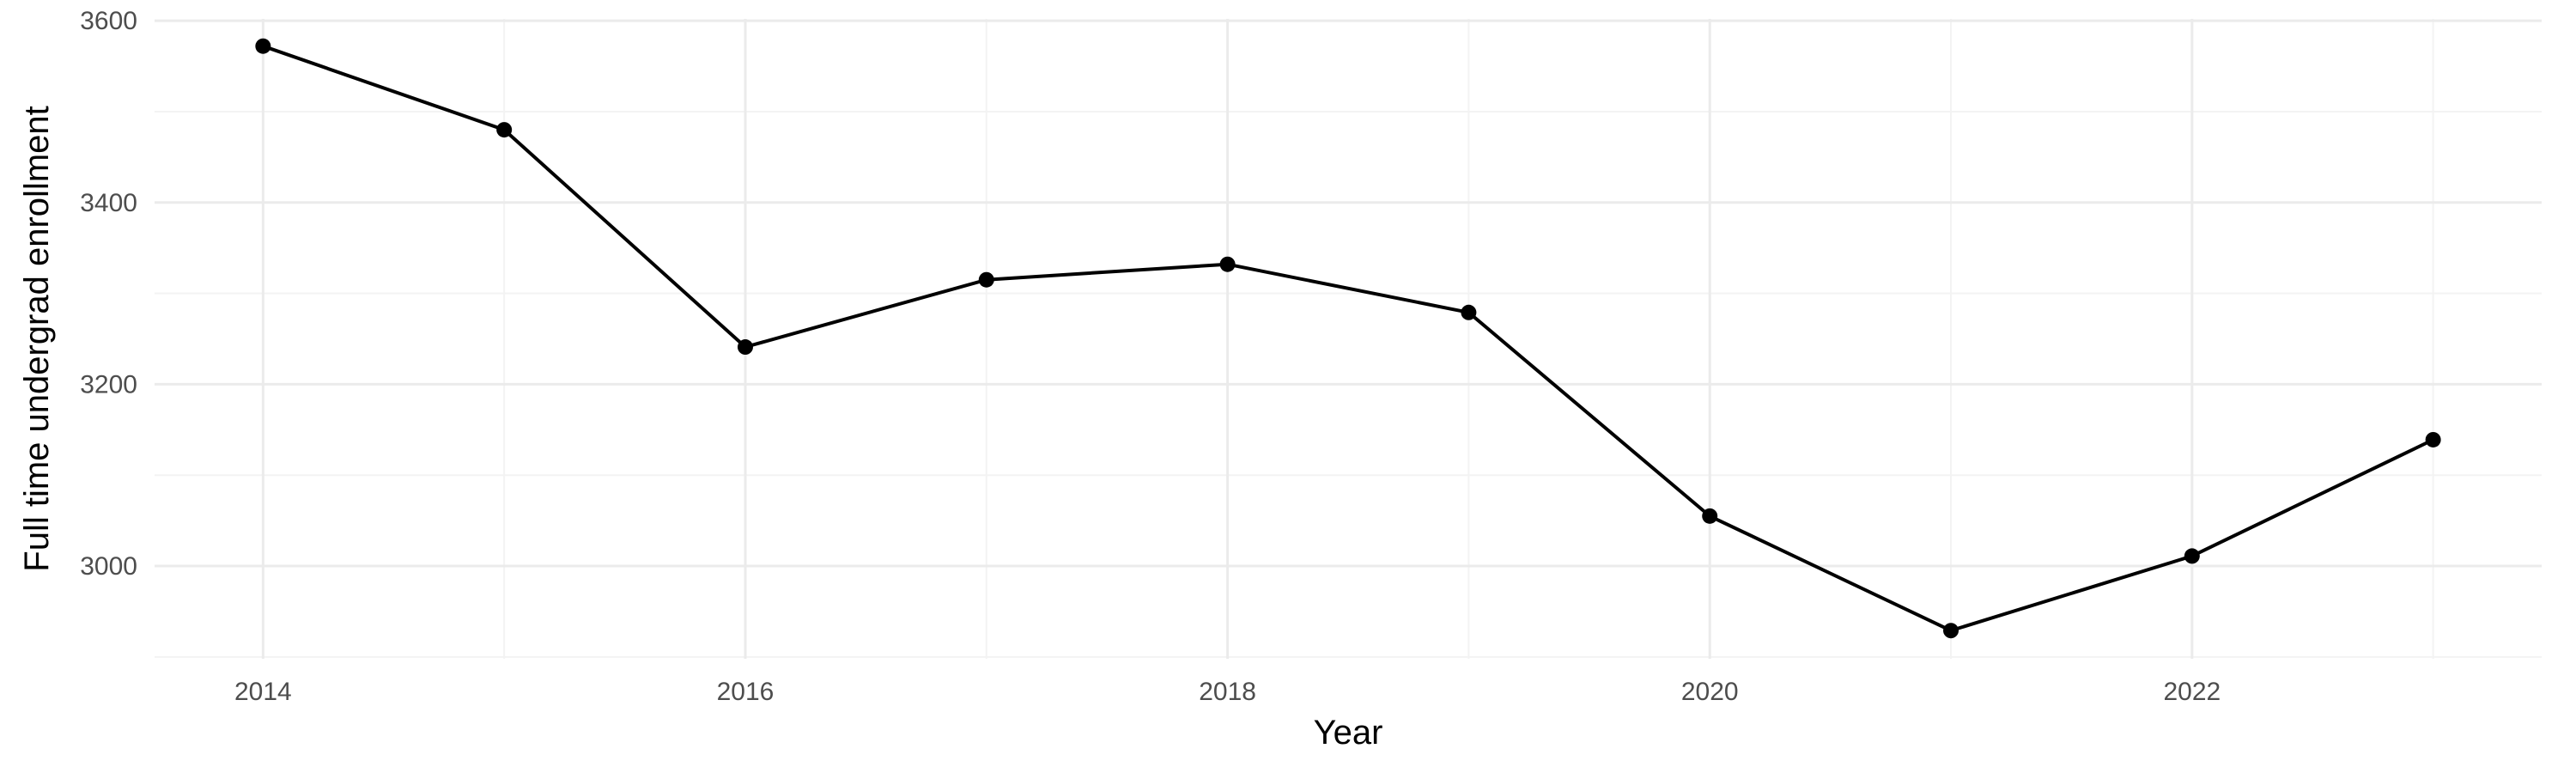 The height and width of the screenshot is (773, 2576). Describe the element at coordinates (2192, 692) in the screenshot. I see `x-tick-label: 2022` at that location.